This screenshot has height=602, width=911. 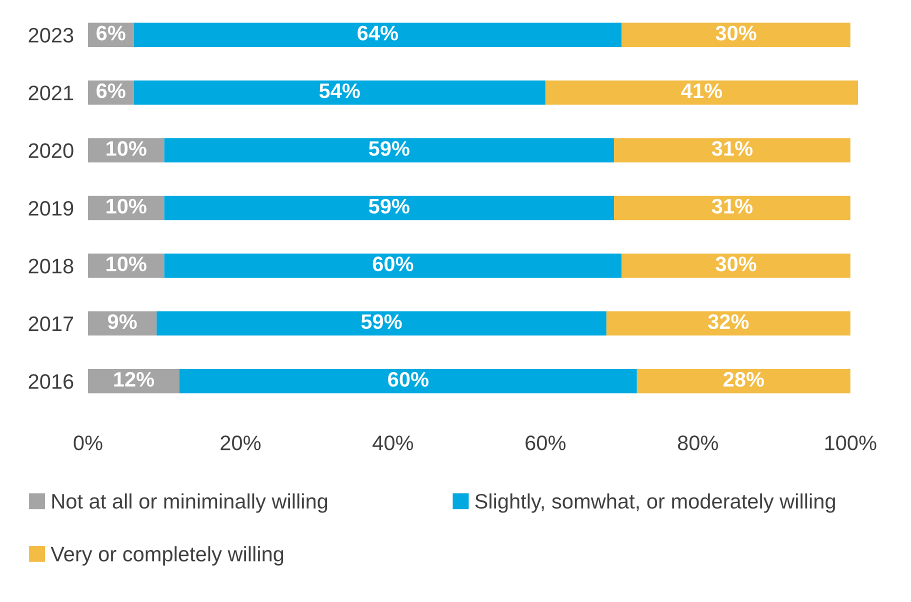 I want to click on x-tick-label: 20%, so click(x=240, y=443).